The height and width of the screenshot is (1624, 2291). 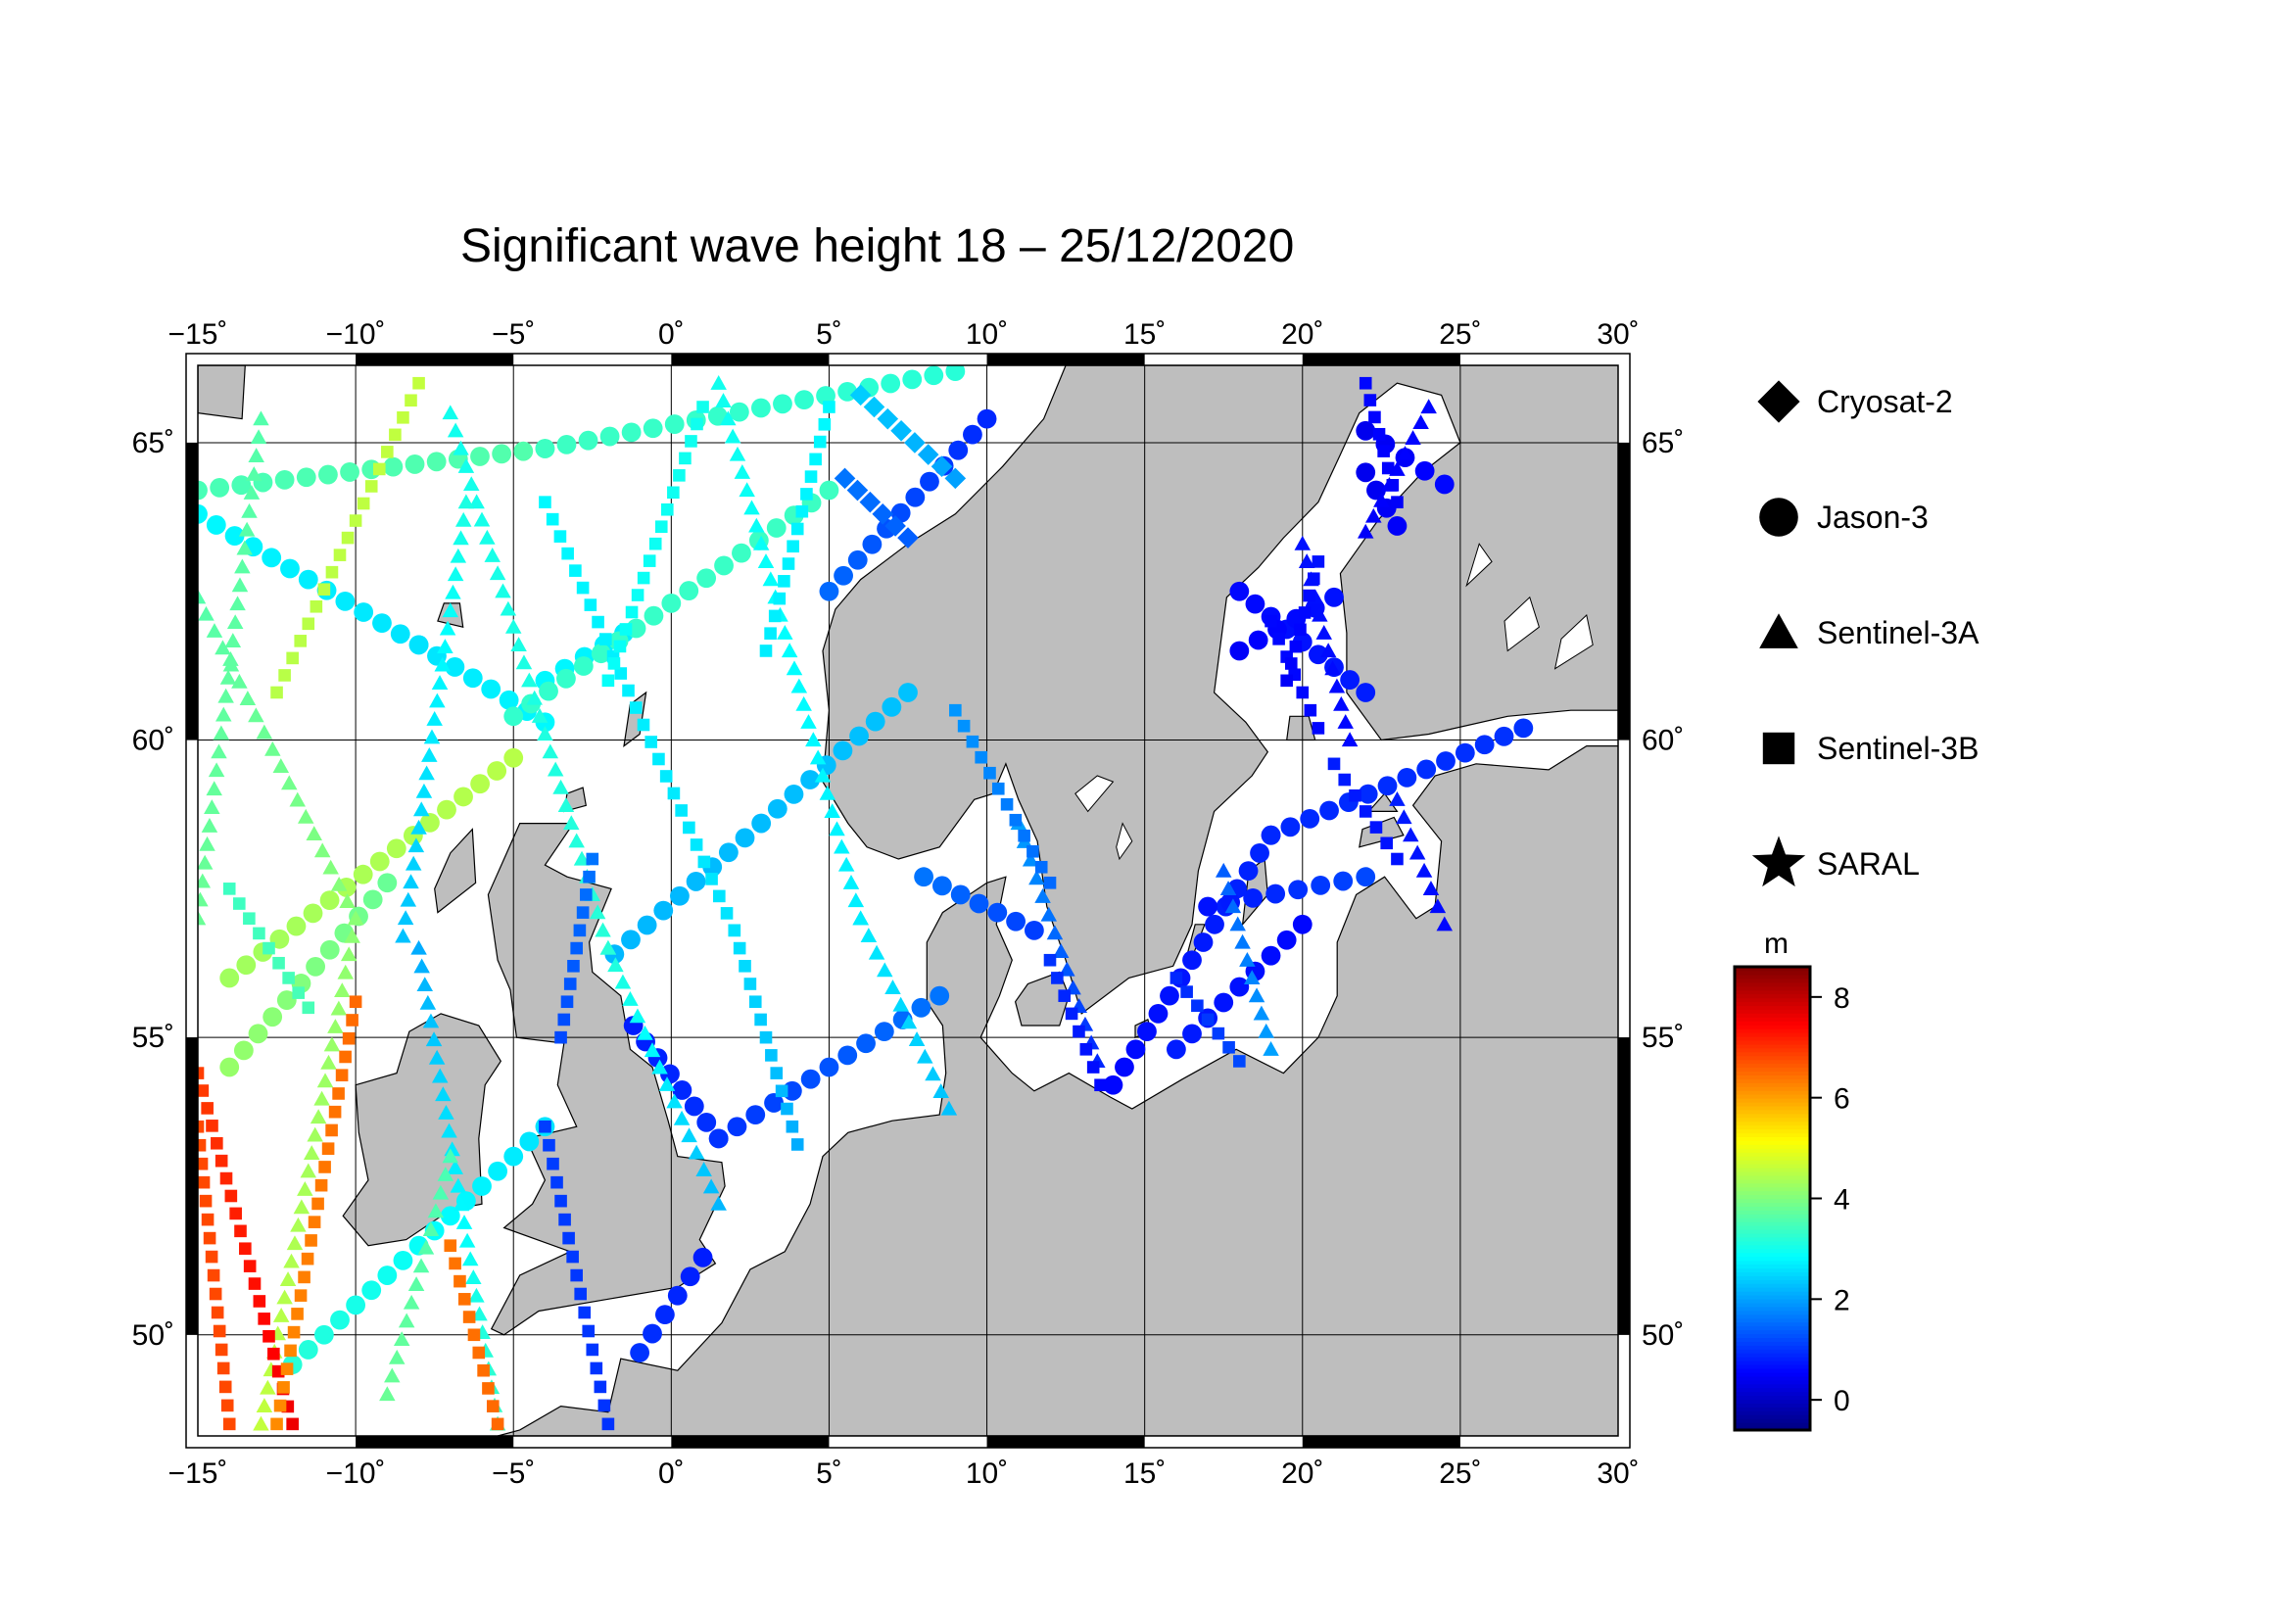 What do you see at coordinates (1778, 517) in the screenshot?
I see `circle-icon` at bounding box center [1778, 517].